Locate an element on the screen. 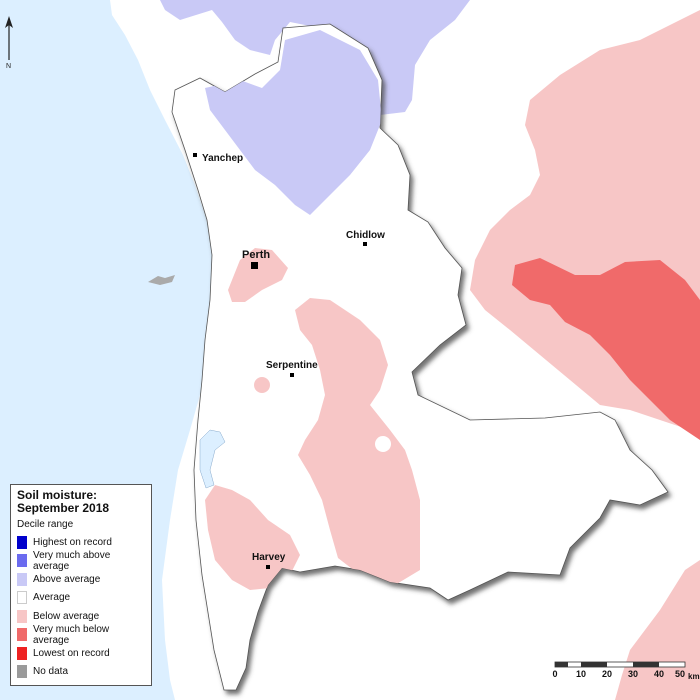  scale-tick: 0 is located at coordinates (554, 674).